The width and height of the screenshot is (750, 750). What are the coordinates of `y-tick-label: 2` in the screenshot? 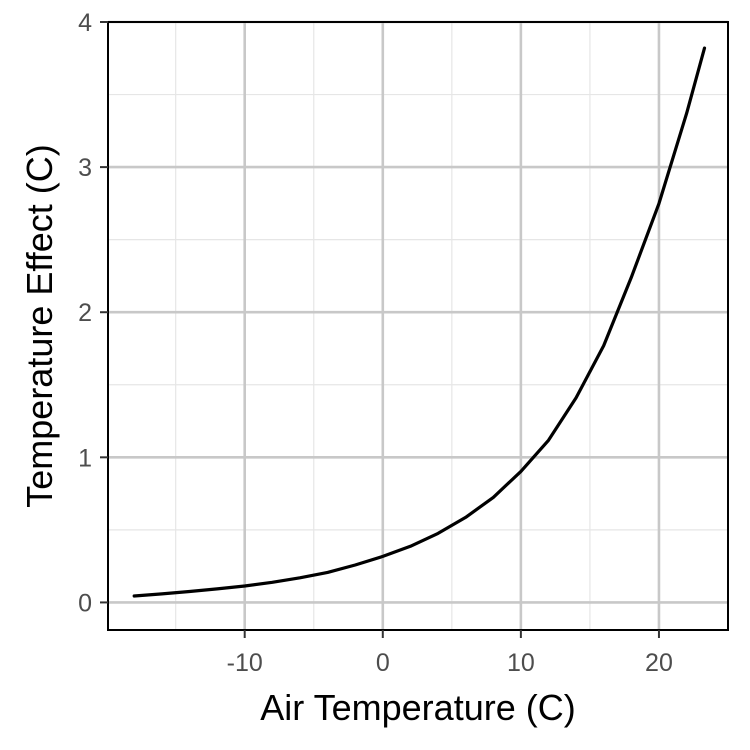 It's located at (85, 313).